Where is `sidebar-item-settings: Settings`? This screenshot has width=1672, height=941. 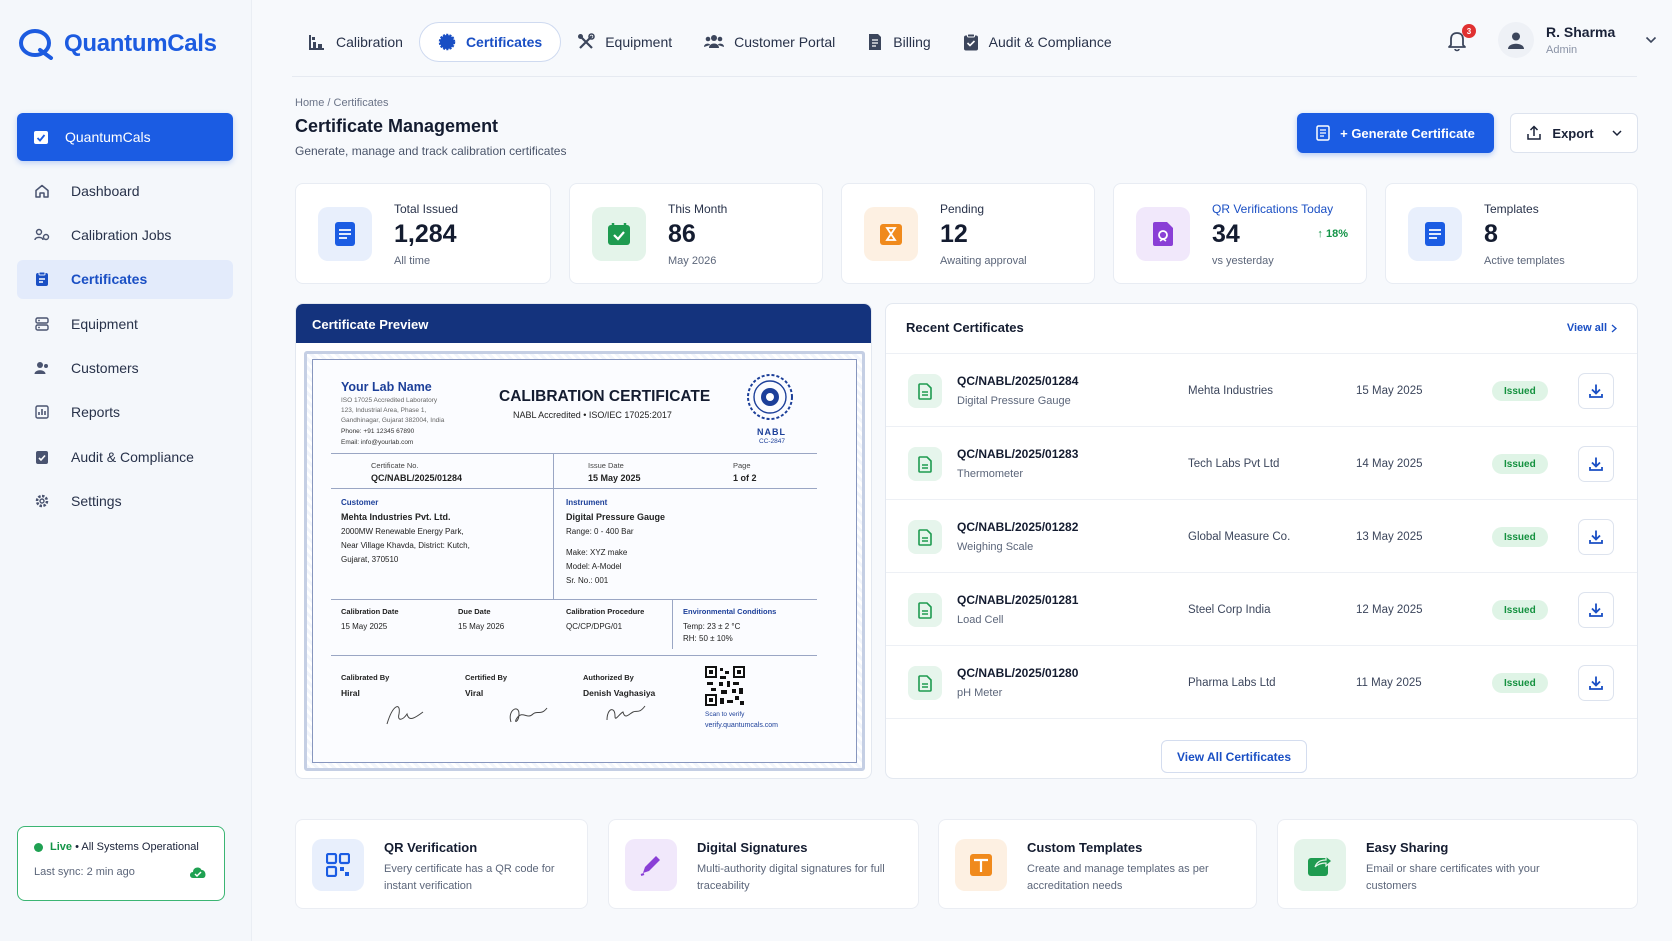 sidebar-item-settings: Settings is located at coordinates (125, 501).